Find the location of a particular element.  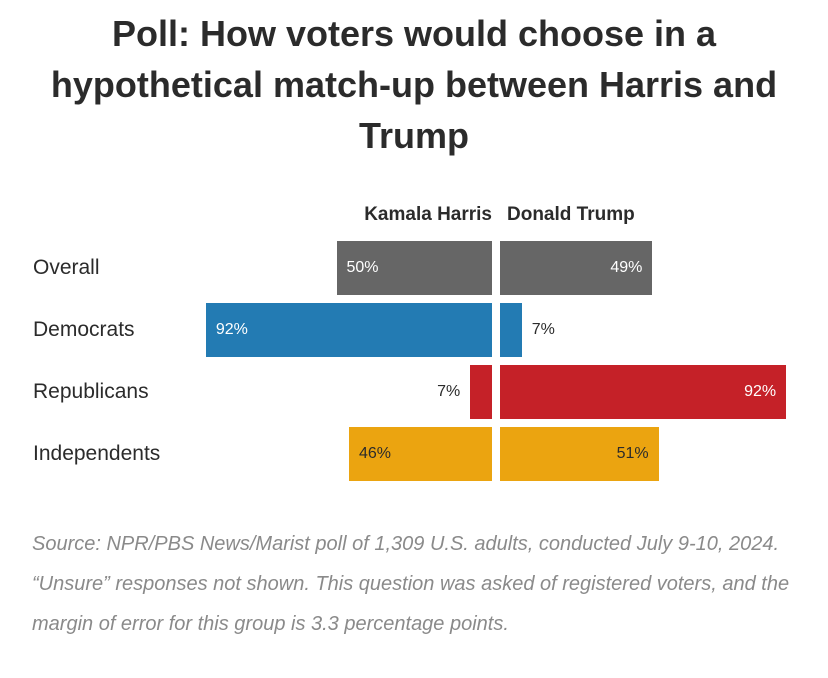

row-label-overall: Overall is located at coordinates (66, 267).